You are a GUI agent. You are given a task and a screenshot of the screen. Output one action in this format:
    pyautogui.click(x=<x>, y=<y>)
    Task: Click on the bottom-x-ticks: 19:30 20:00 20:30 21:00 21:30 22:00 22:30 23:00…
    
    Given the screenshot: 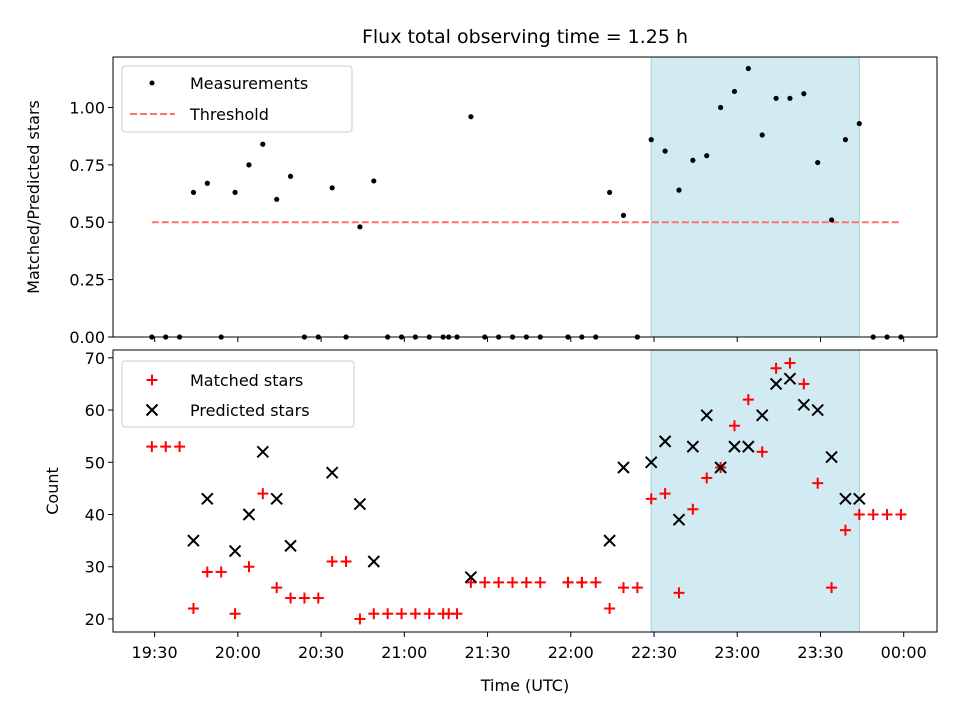 What is the action you would take?
    pyautogui.click(x=529, y=647)
    